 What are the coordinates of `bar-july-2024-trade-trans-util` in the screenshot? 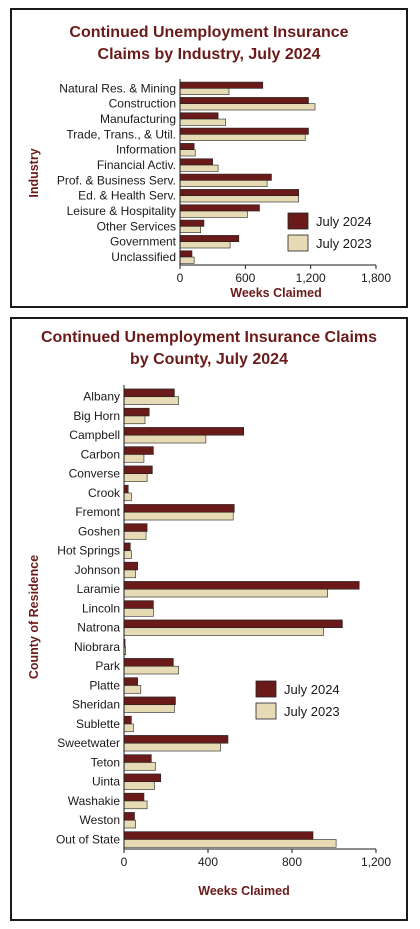 It's located at (244, 131).